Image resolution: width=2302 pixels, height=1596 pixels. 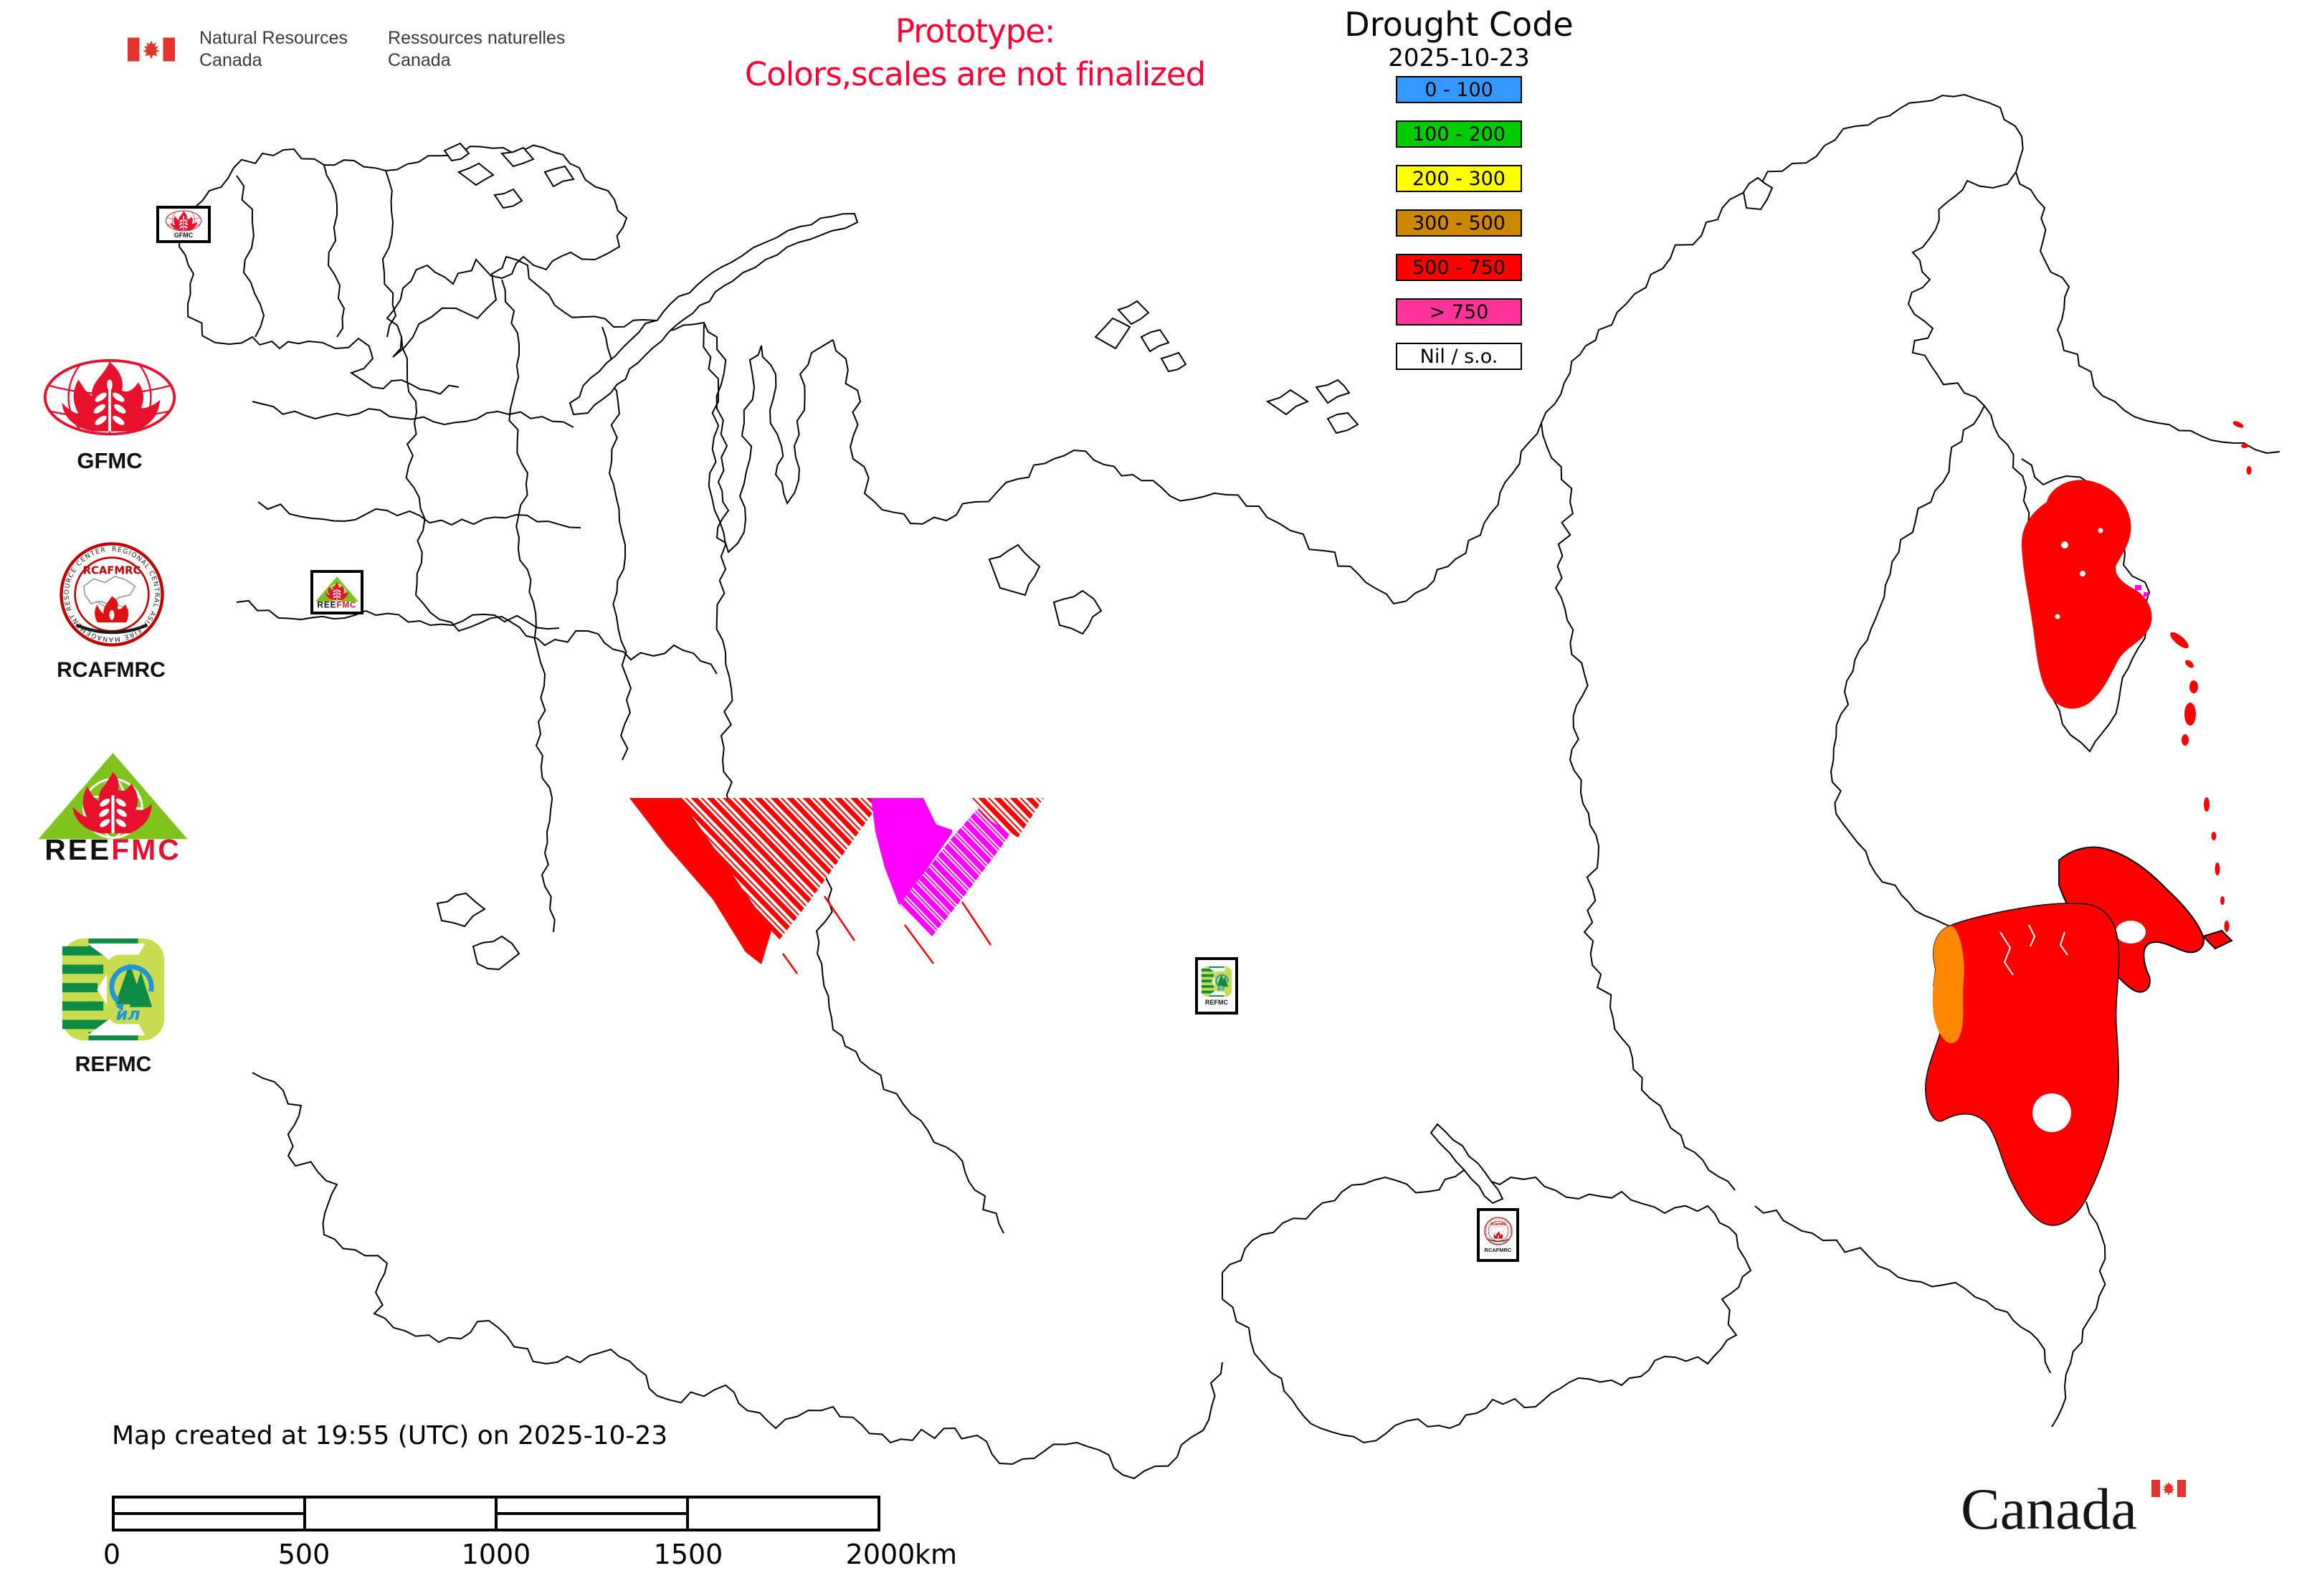 What do you see at coordinates (390, 1435) in the screenshot?
I see `map-created-text: Map created at 19:55 (UTC) on 2025-10-23` at bounding box center [390, 1435].